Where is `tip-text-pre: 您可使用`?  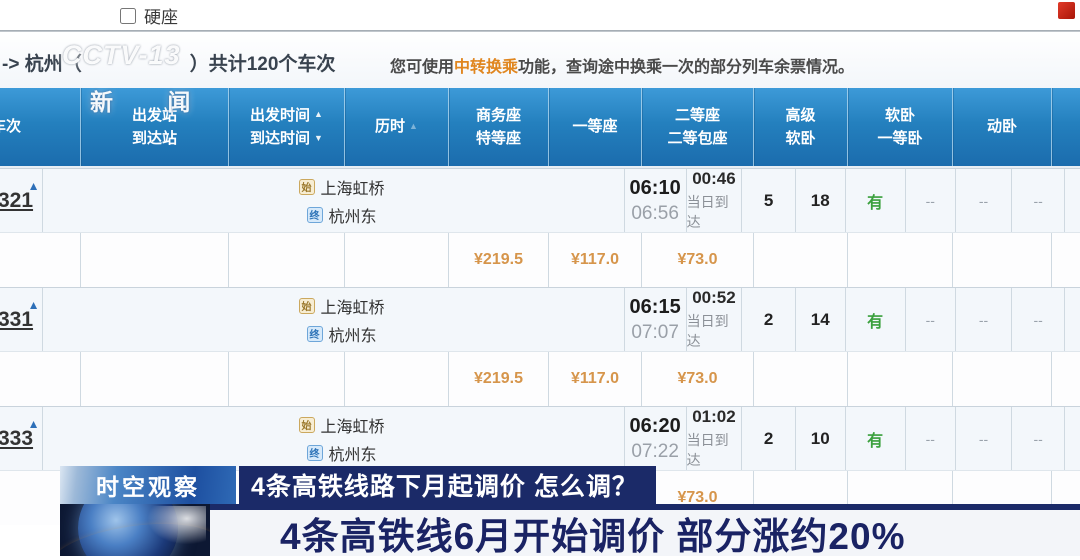 tip-text-pre: 您可使用 is located at coordinates (422, 67).